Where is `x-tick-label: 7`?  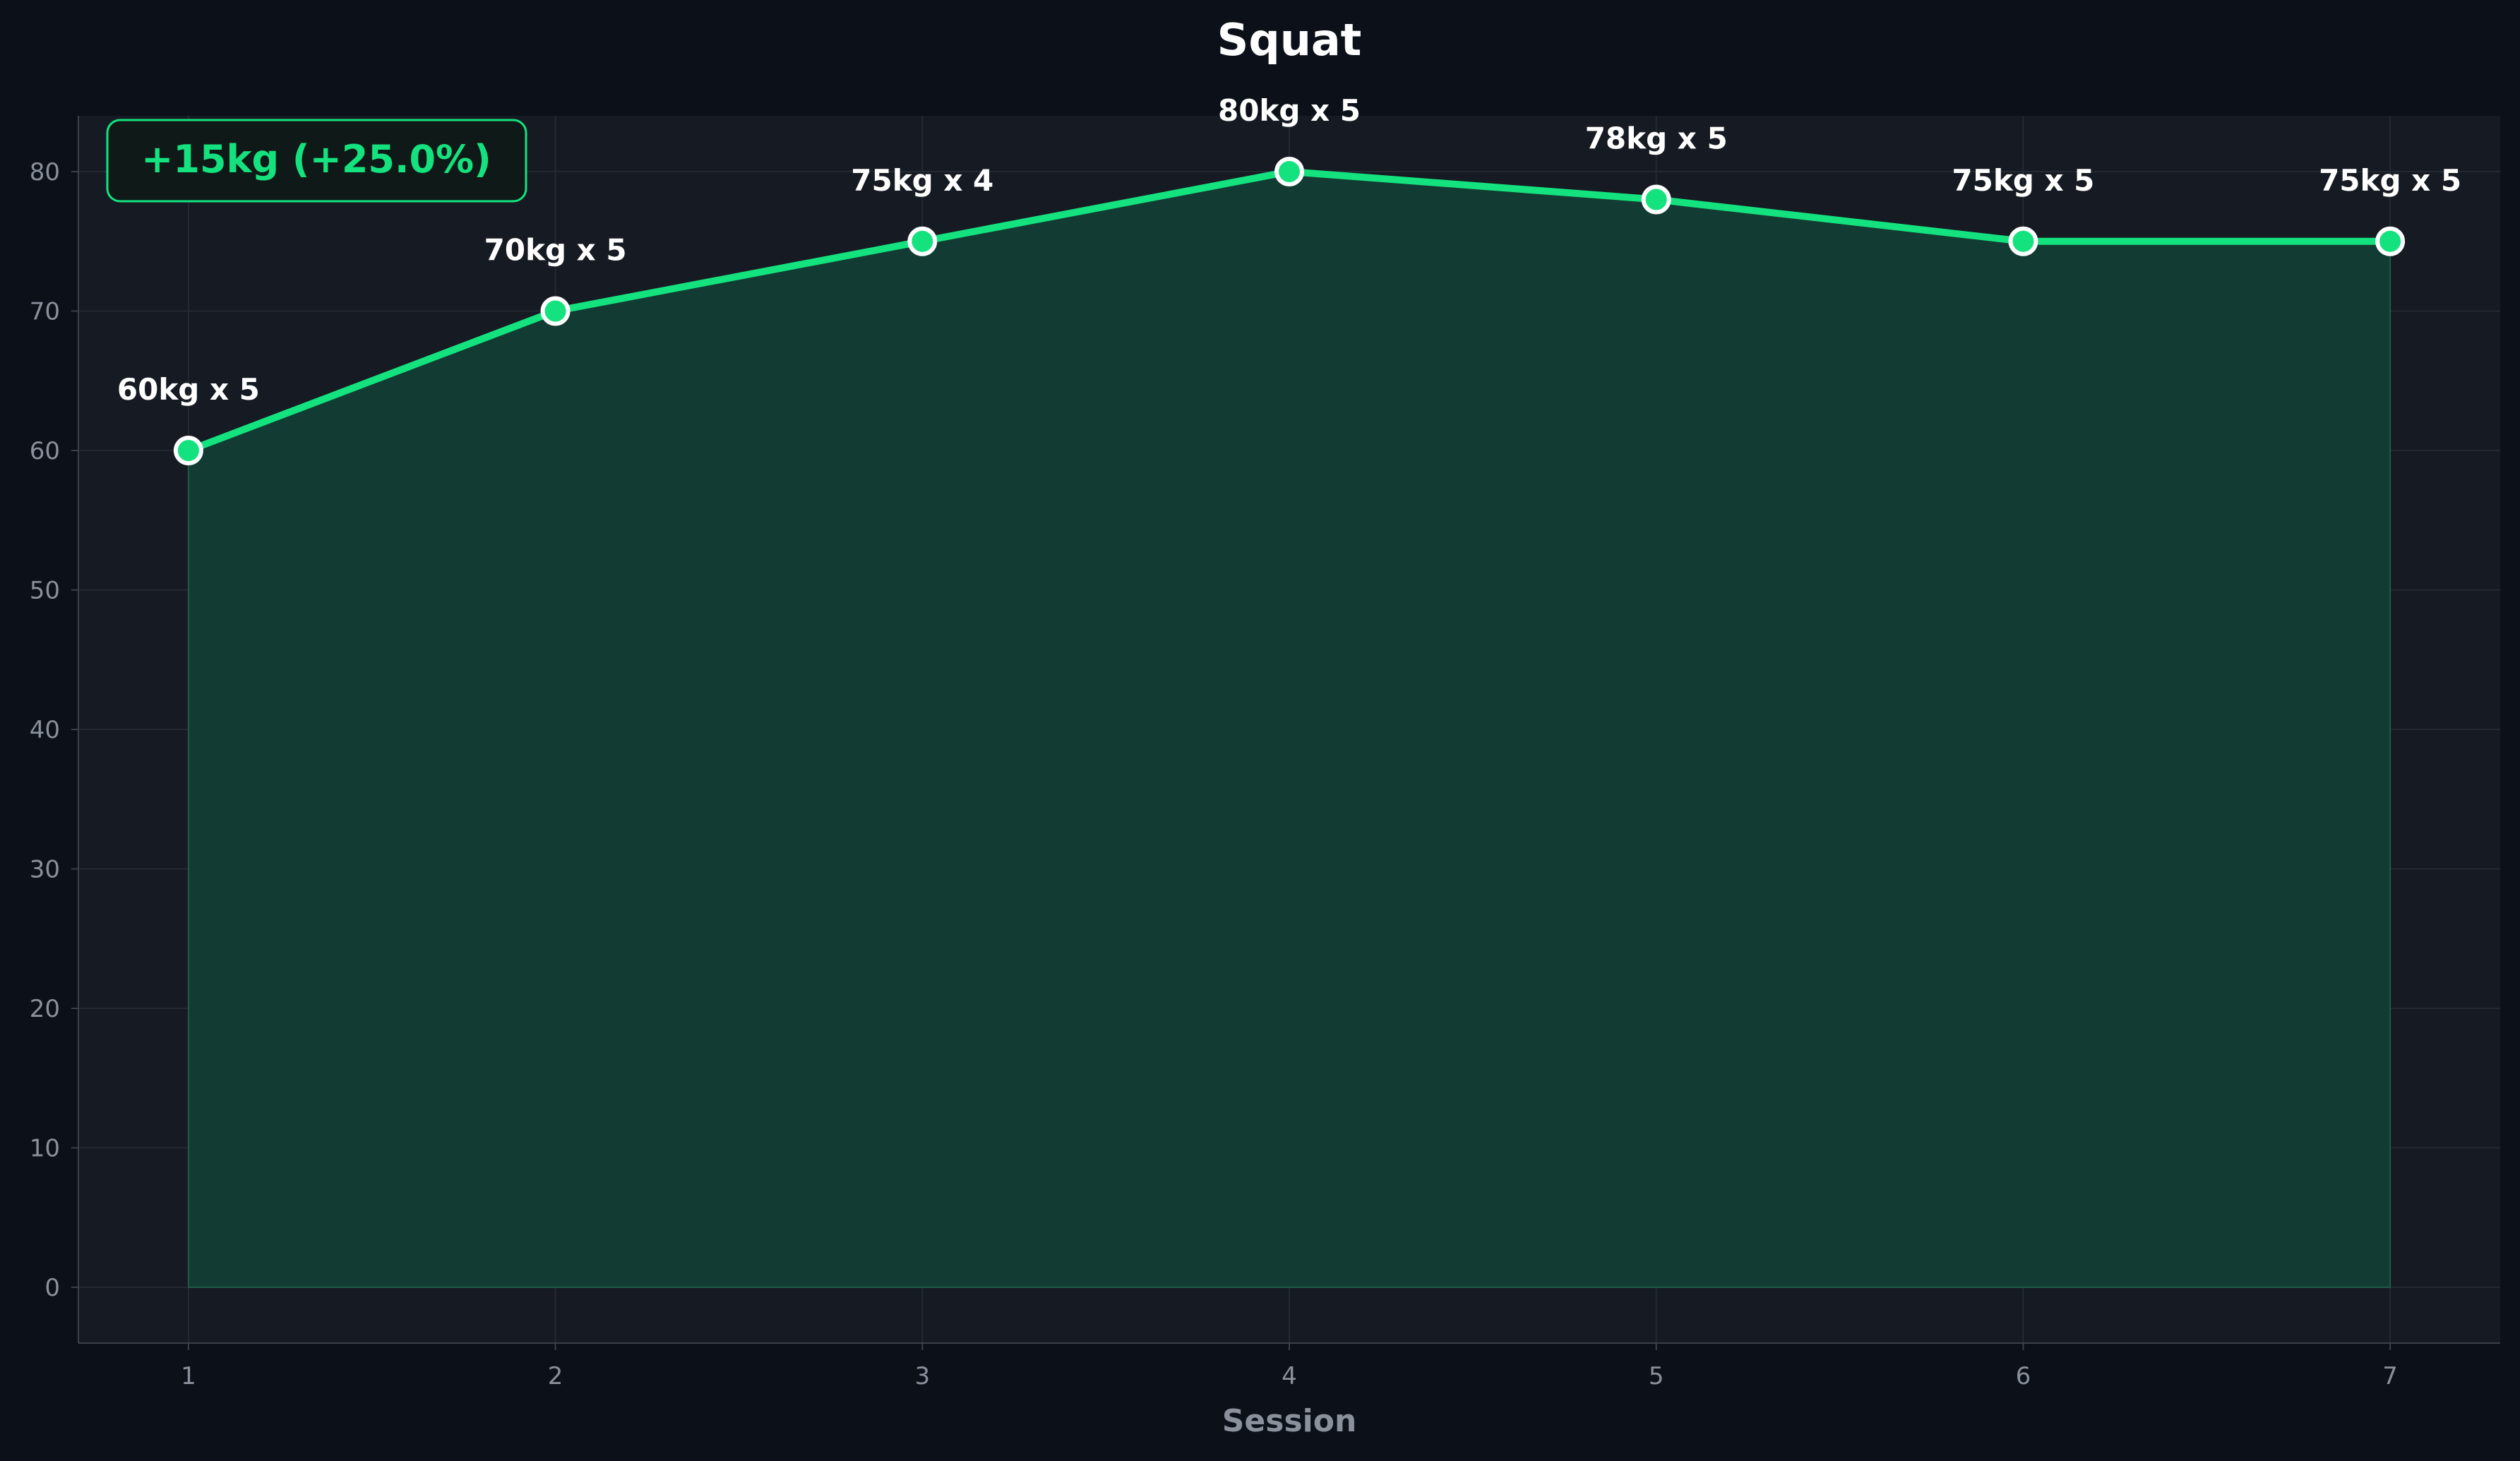 x-tick-label: 7 is located at coordinates (2390, 1376).